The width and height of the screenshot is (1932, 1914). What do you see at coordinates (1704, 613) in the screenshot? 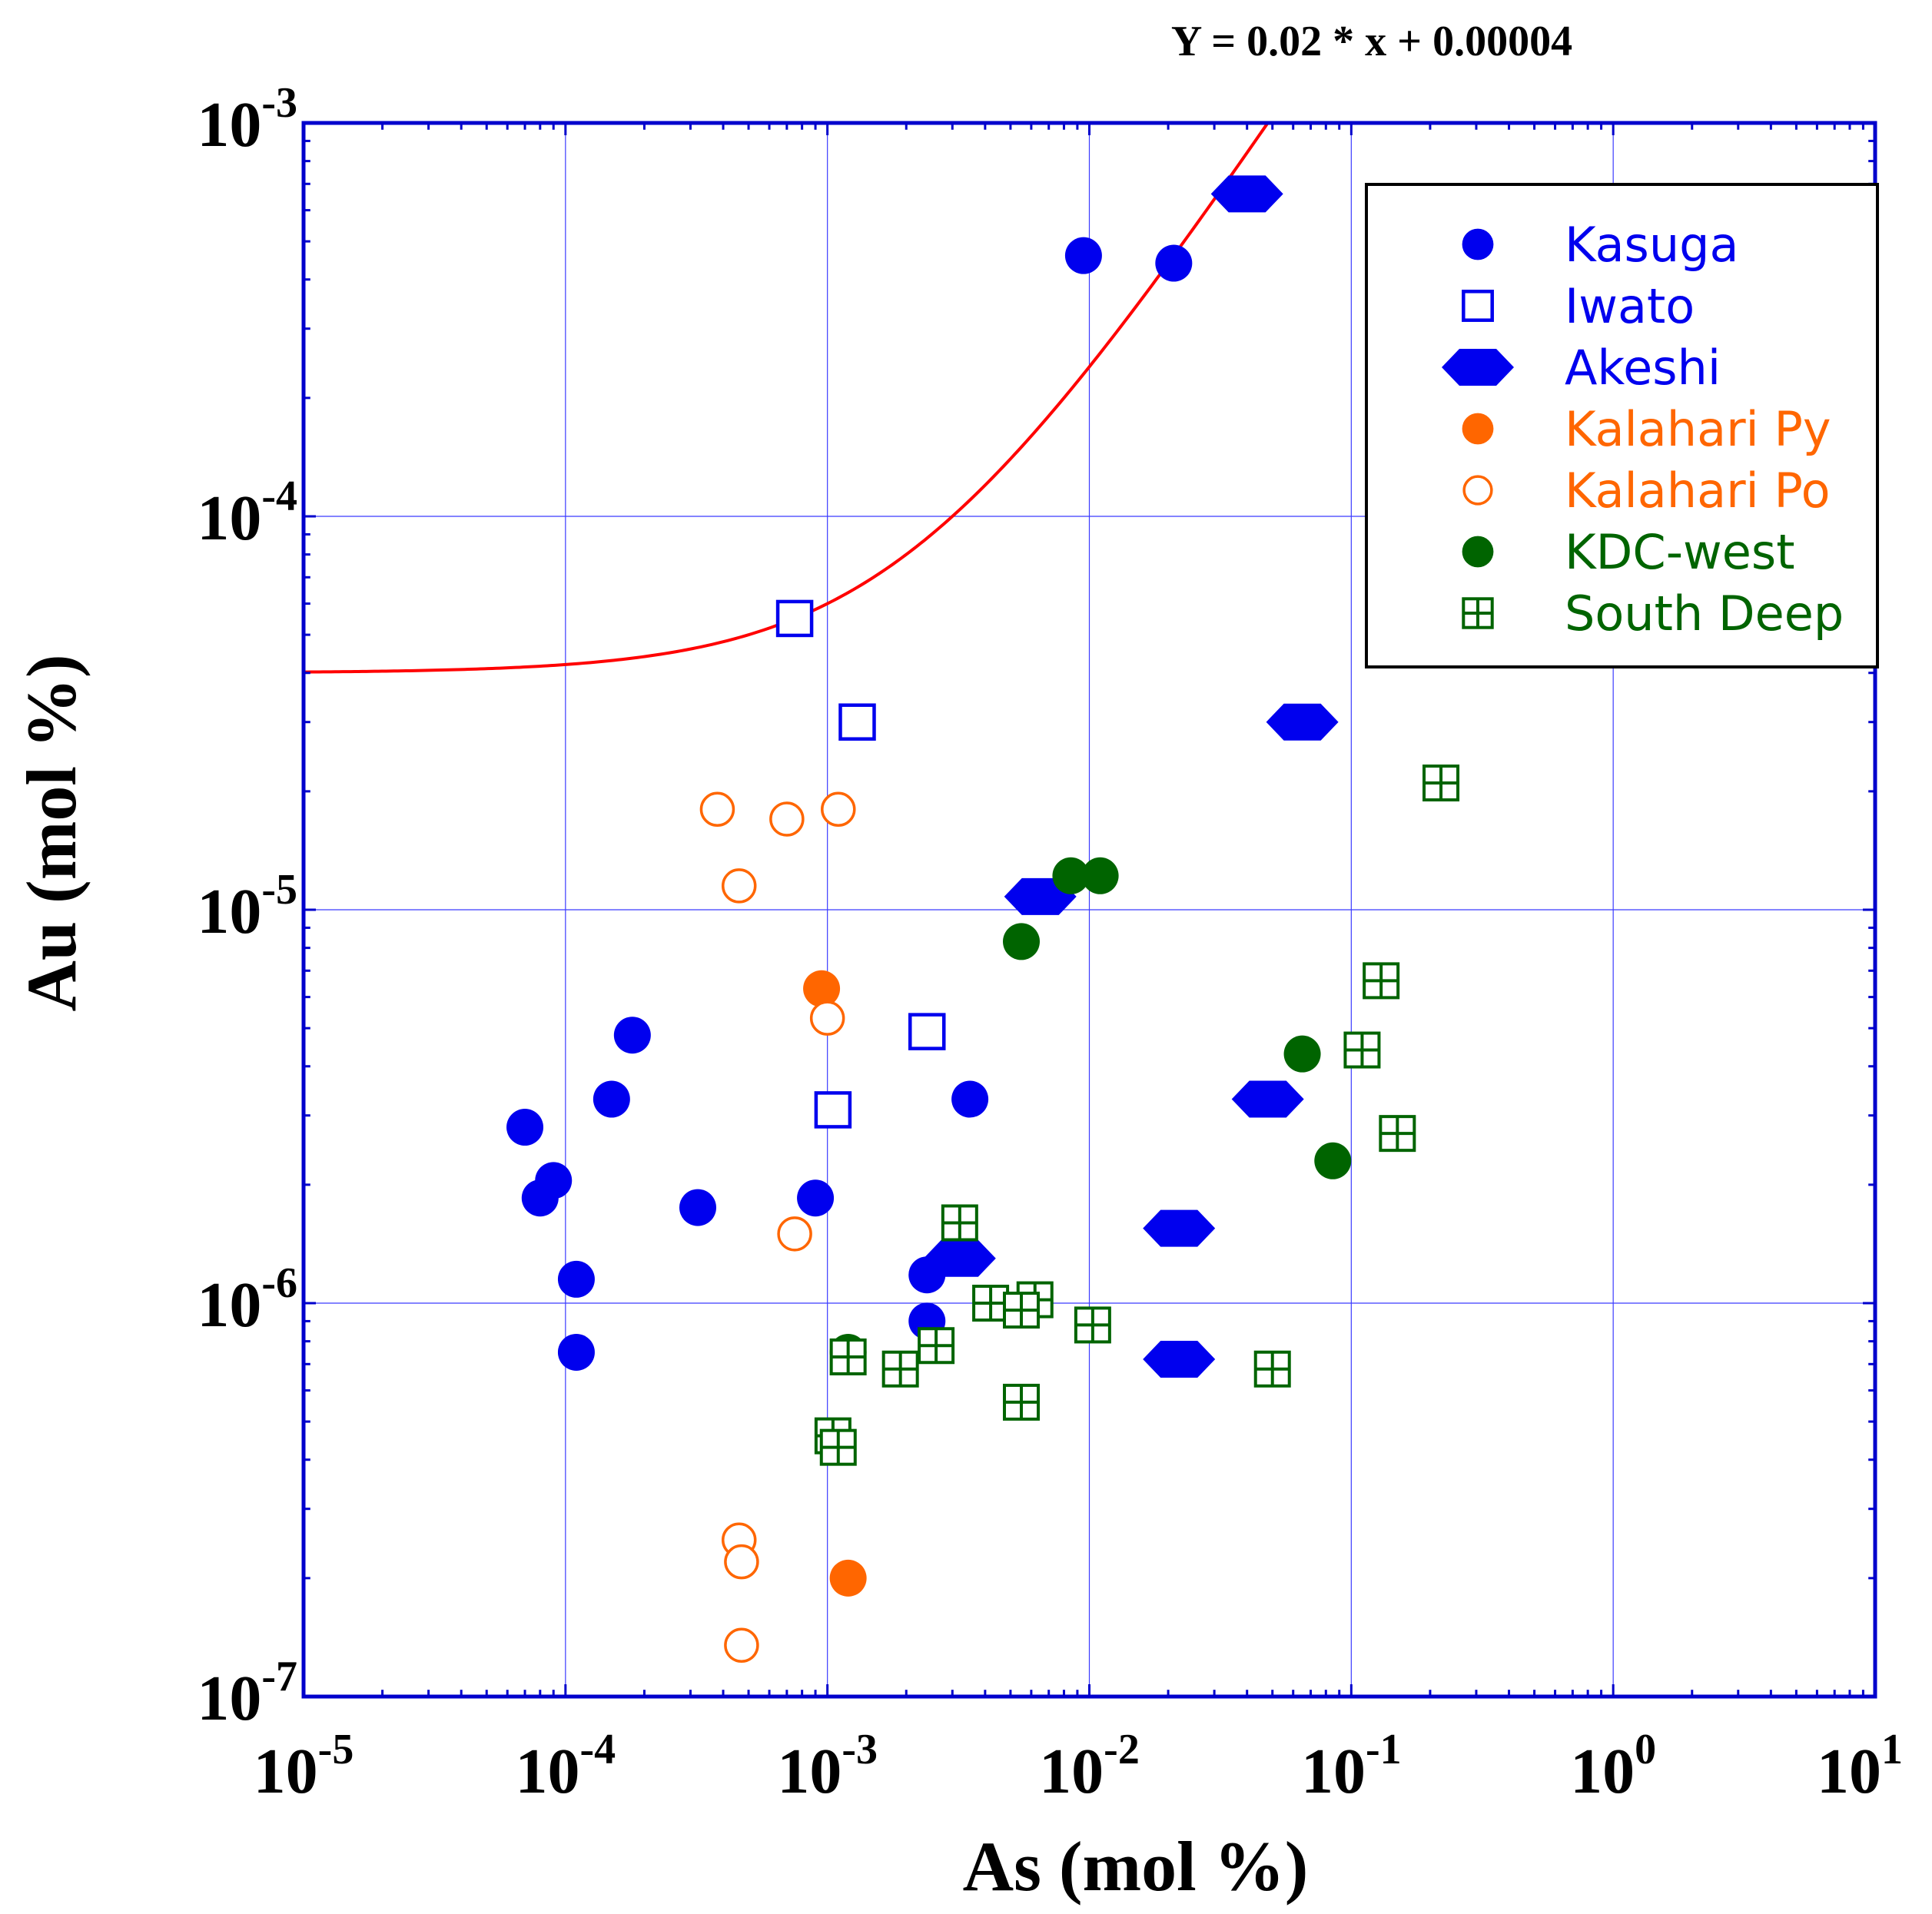
I see `legend-label: South Deep` at bounding box center [1704, 613].